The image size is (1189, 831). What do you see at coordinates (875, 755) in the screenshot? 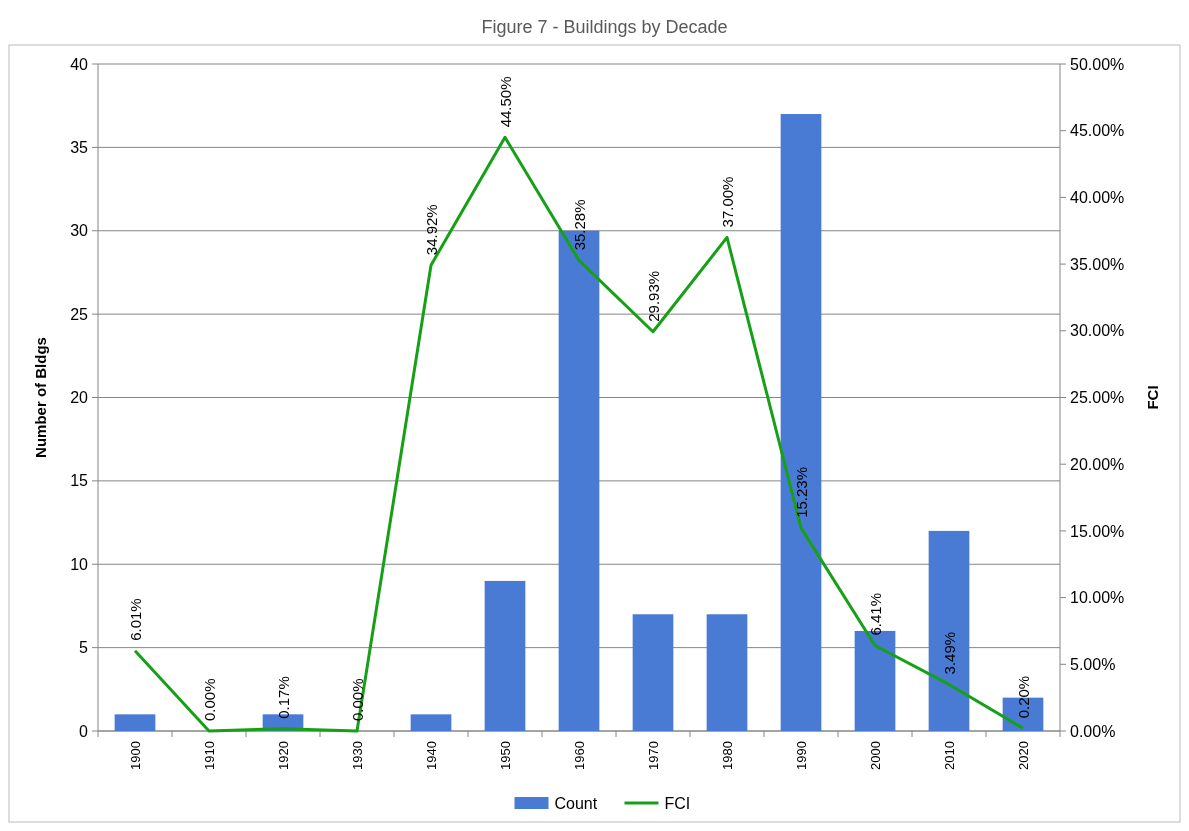
I see `x-tick-label: 2000` at bounding box center [875, 755].